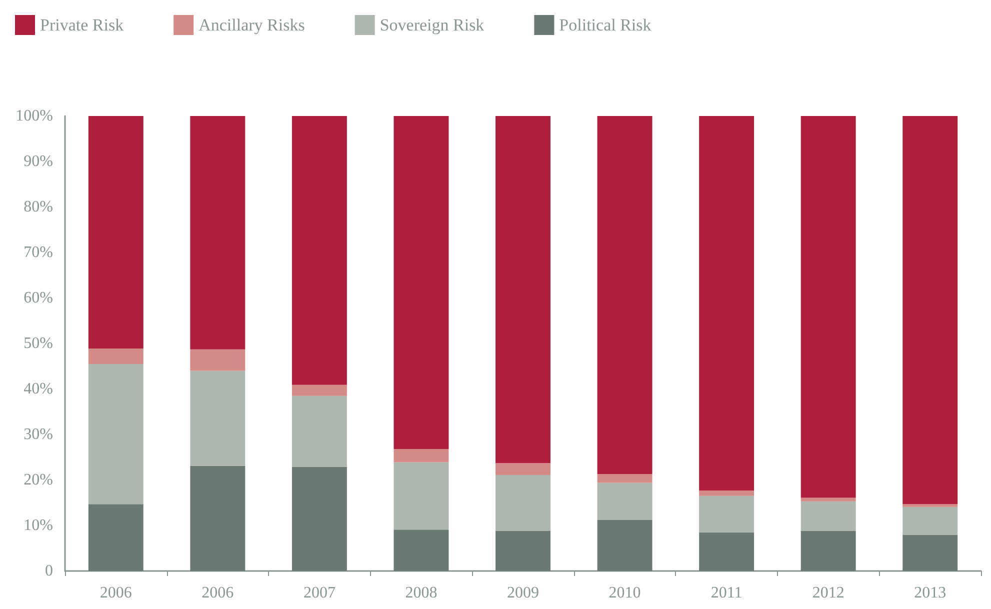 The height and width of the screenshot is (609, 991). What do you see at coordinates (38, 525) in the screenshot?
I see `y-tick-label: 10%` at bounding box center [38, 525].